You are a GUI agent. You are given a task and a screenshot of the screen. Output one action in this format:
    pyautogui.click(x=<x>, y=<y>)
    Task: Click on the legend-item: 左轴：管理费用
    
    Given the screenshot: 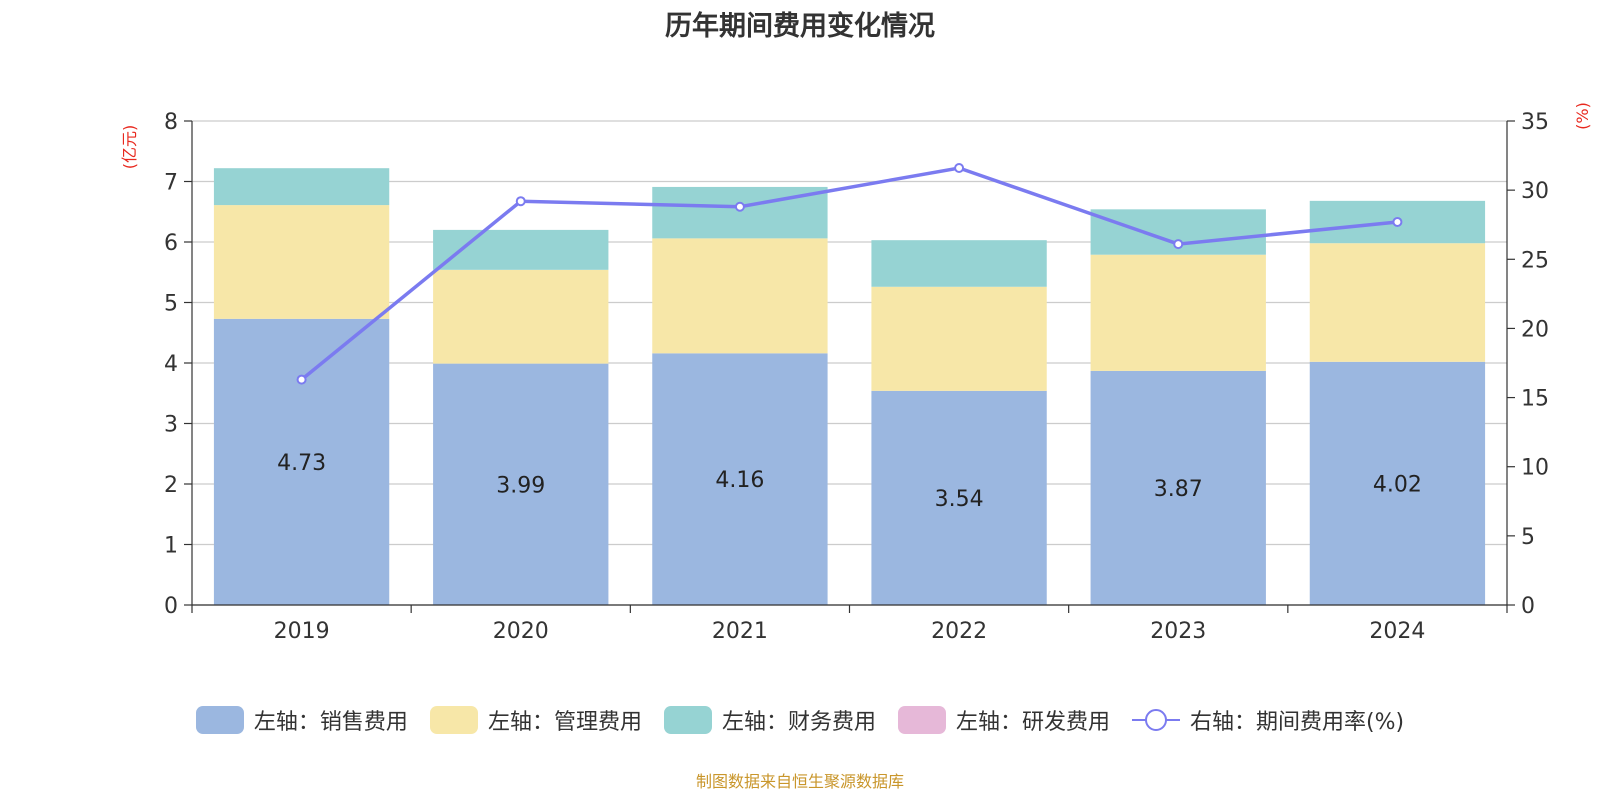 What is the action you would take?
    pyautogui.click(x=535, y=720)
    